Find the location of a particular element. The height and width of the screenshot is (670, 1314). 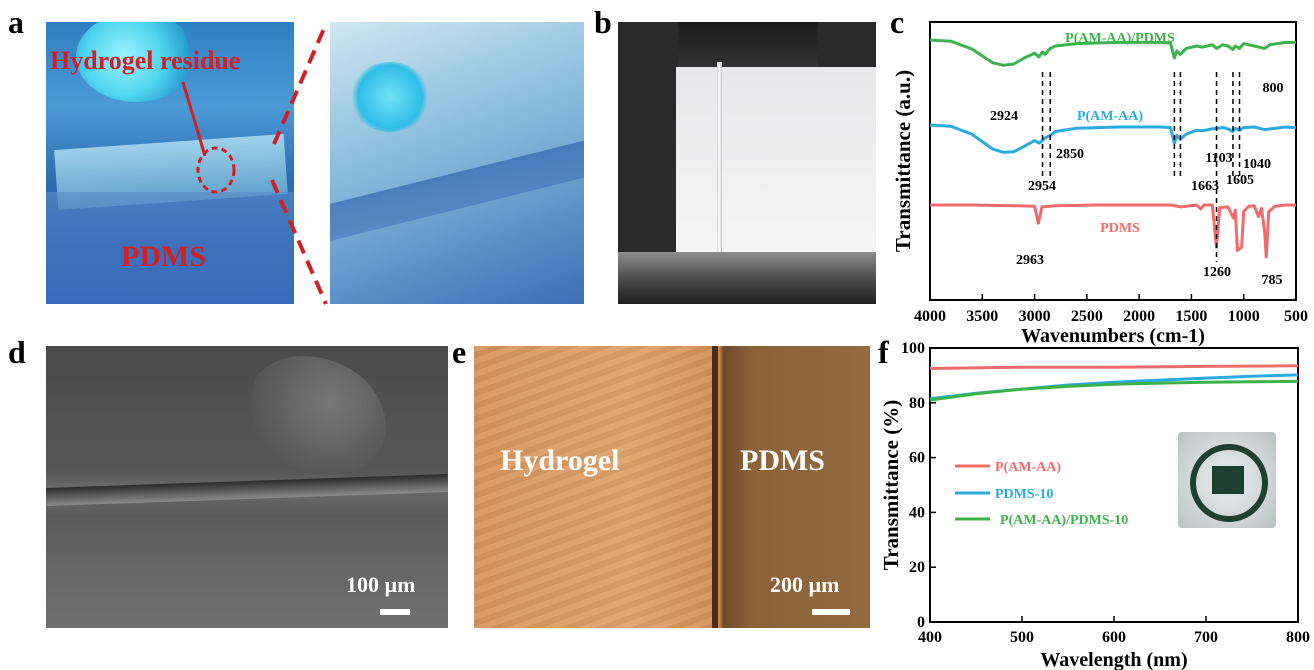

hydrogel-region is located at coordinates (596, 487).